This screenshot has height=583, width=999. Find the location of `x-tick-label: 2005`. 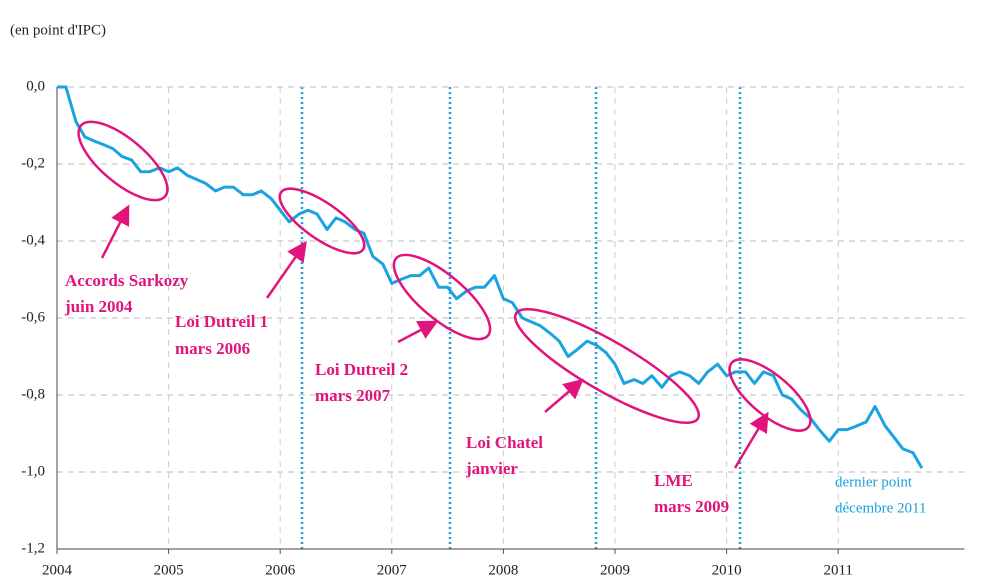

x-tick-label: 2005 is located at coordinates (169, 570).